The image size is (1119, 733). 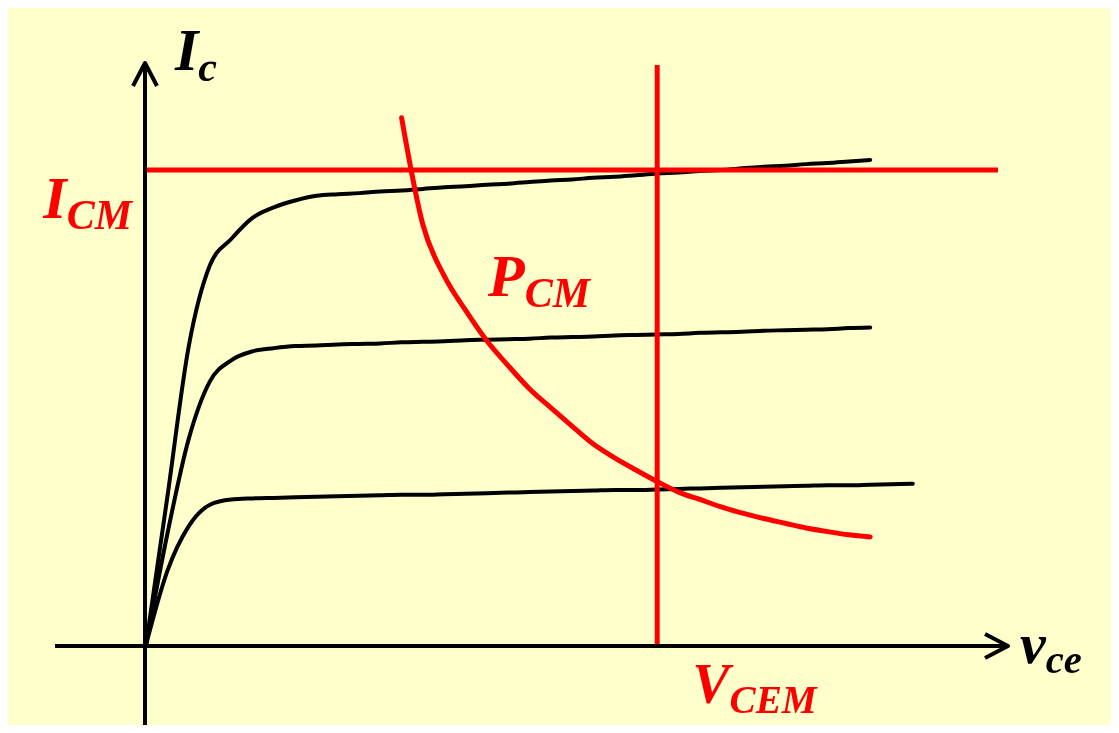 What do you see at coordinates (1051, 647) in the screenshot?
I see `x-axis-title: v$_{ce}$` at bounding box center [1051, 647].